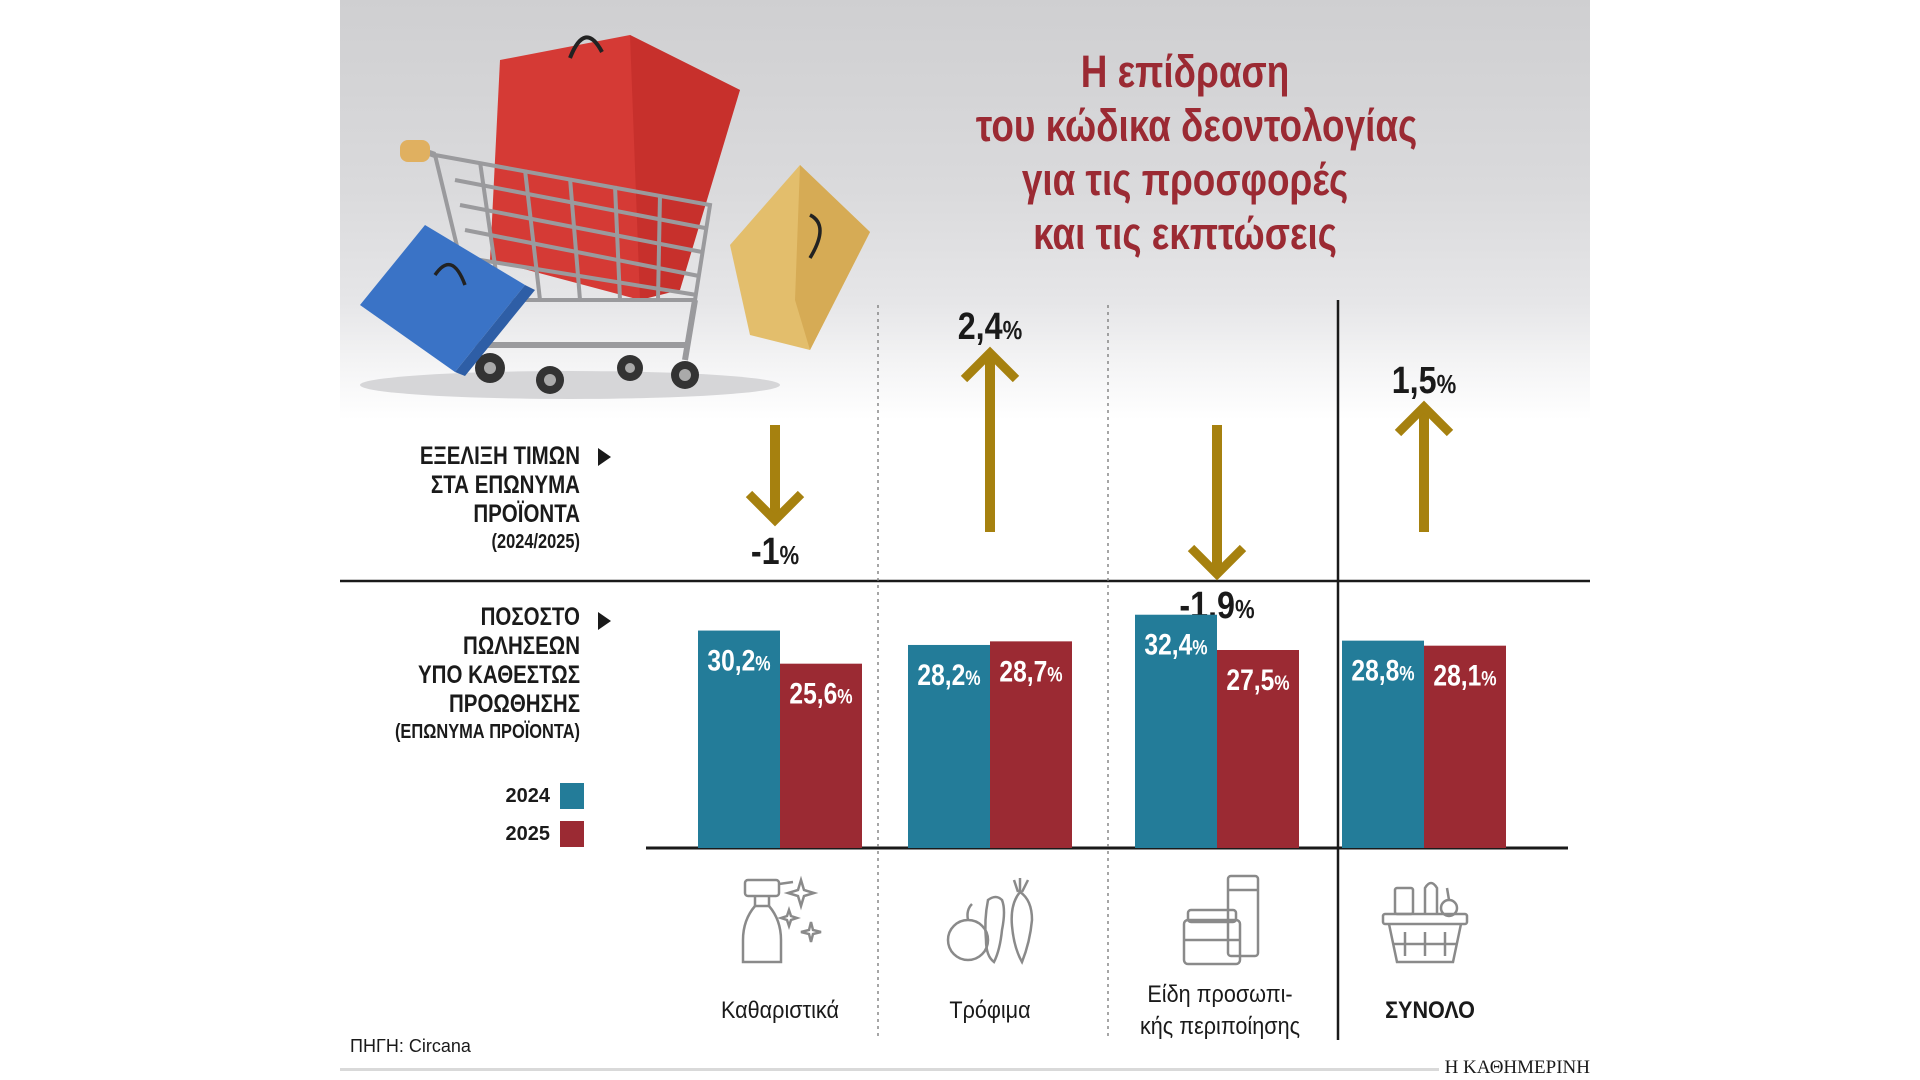 The width and height of the screenshot is (1920, 1080). I want to click on price-change-label: 1,5%, so click(1424, 381).